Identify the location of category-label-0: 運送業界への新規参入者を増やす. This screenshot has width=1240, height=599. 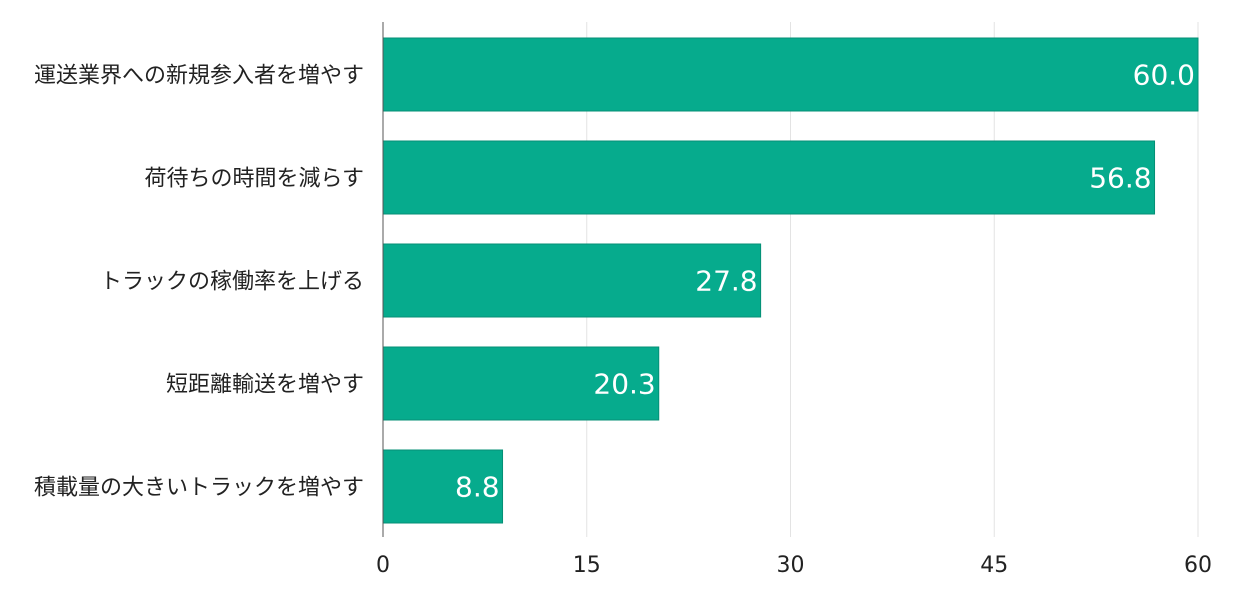
(199, 76).